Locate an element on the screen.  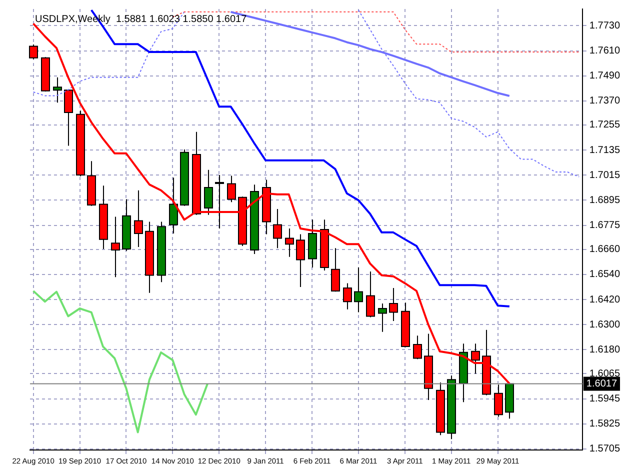
y-tick-label: 1.7610 is located at coordinates (604, 51).